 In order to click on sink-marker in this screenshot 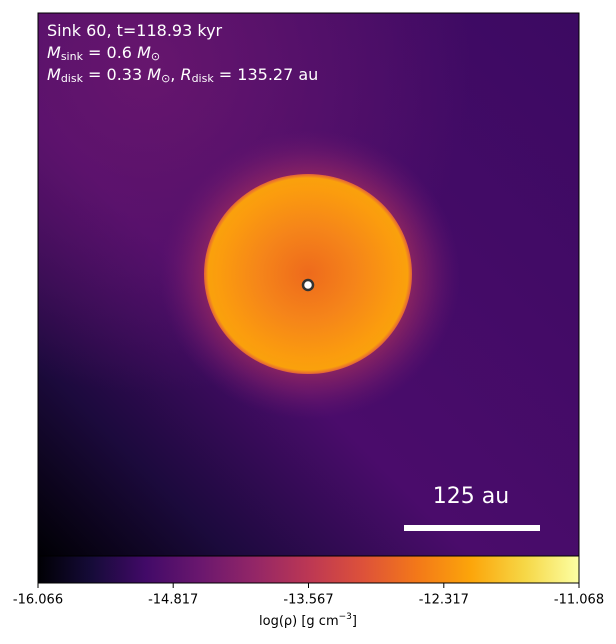, I will do `click(308, 285)`.